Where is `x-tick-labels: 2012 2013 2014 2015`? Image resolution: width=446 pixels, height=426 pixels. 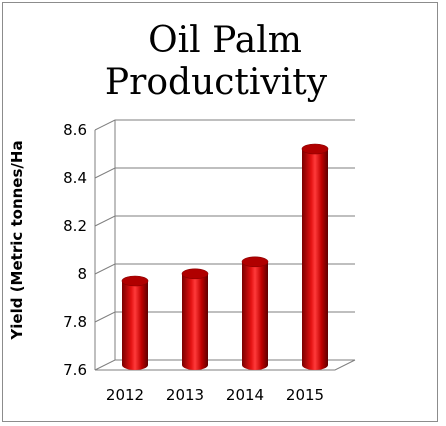 x-tick-labels: 2012 2013 2014 2015 is located at coordinates (215, 395).